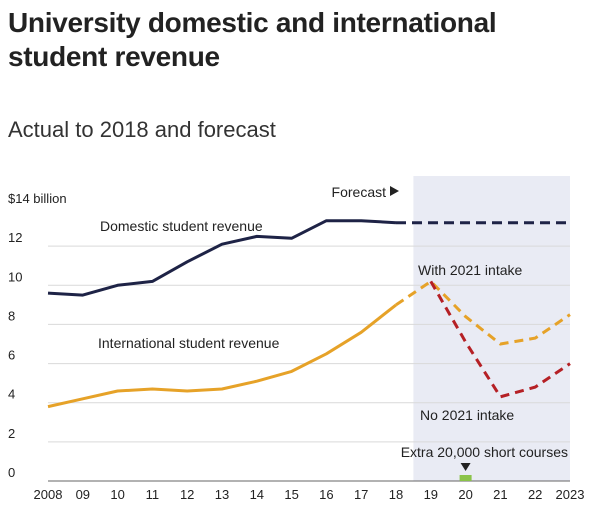 The height and width of the screenshot is (526, 607). Describe the element at coordinates (483, 312) in the screenshot. I see `series-line-with-2021-intake` at that location.